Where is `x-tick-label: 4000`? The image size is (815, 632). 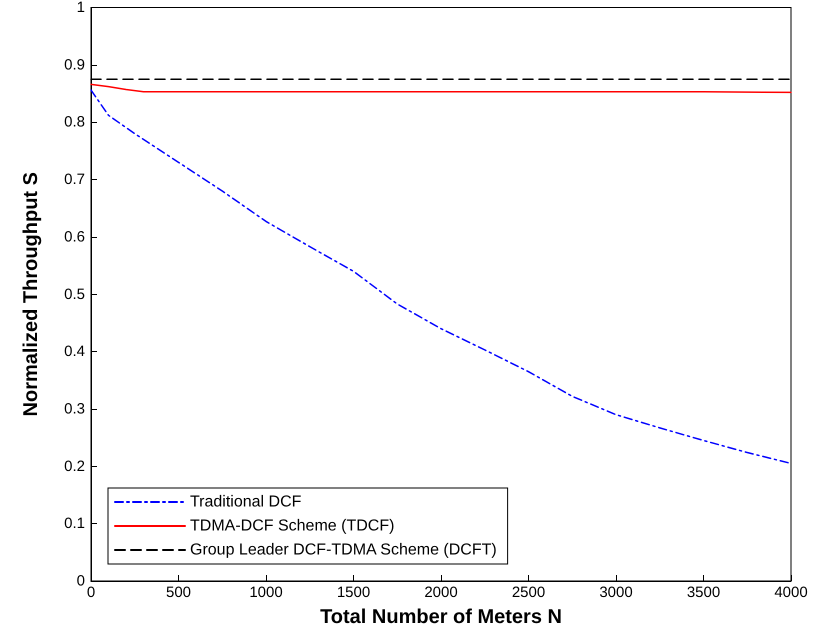
x-tick-label: 4000 is located at coordinates (791, 592).